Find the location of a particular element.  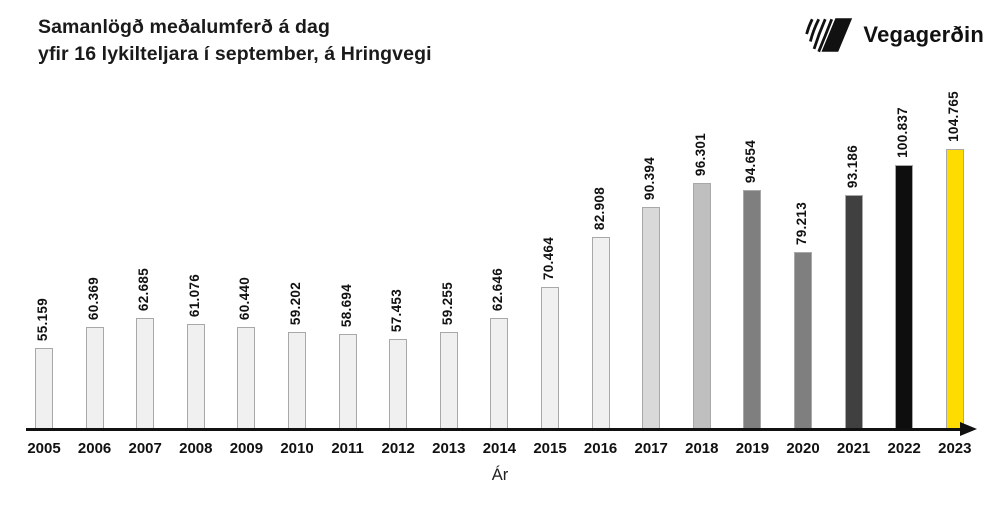

bar-2005 is located at coordinates (44, 388).